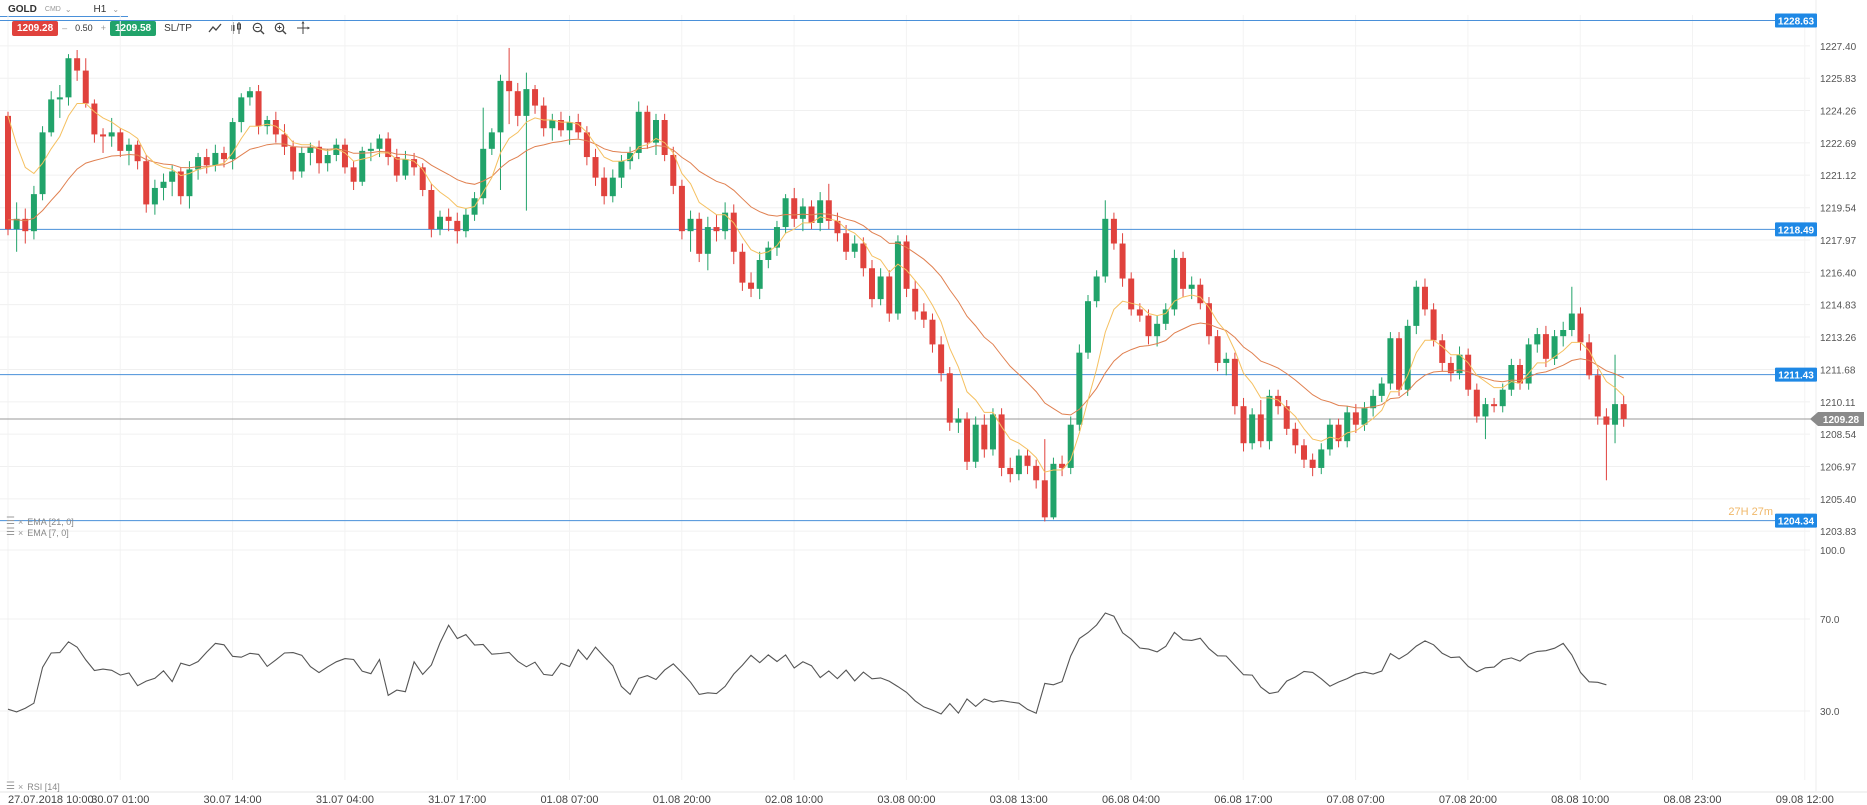 This screenshot has width=1867, height=805. I want to click on zoom-out-icon, so click(259, 28).